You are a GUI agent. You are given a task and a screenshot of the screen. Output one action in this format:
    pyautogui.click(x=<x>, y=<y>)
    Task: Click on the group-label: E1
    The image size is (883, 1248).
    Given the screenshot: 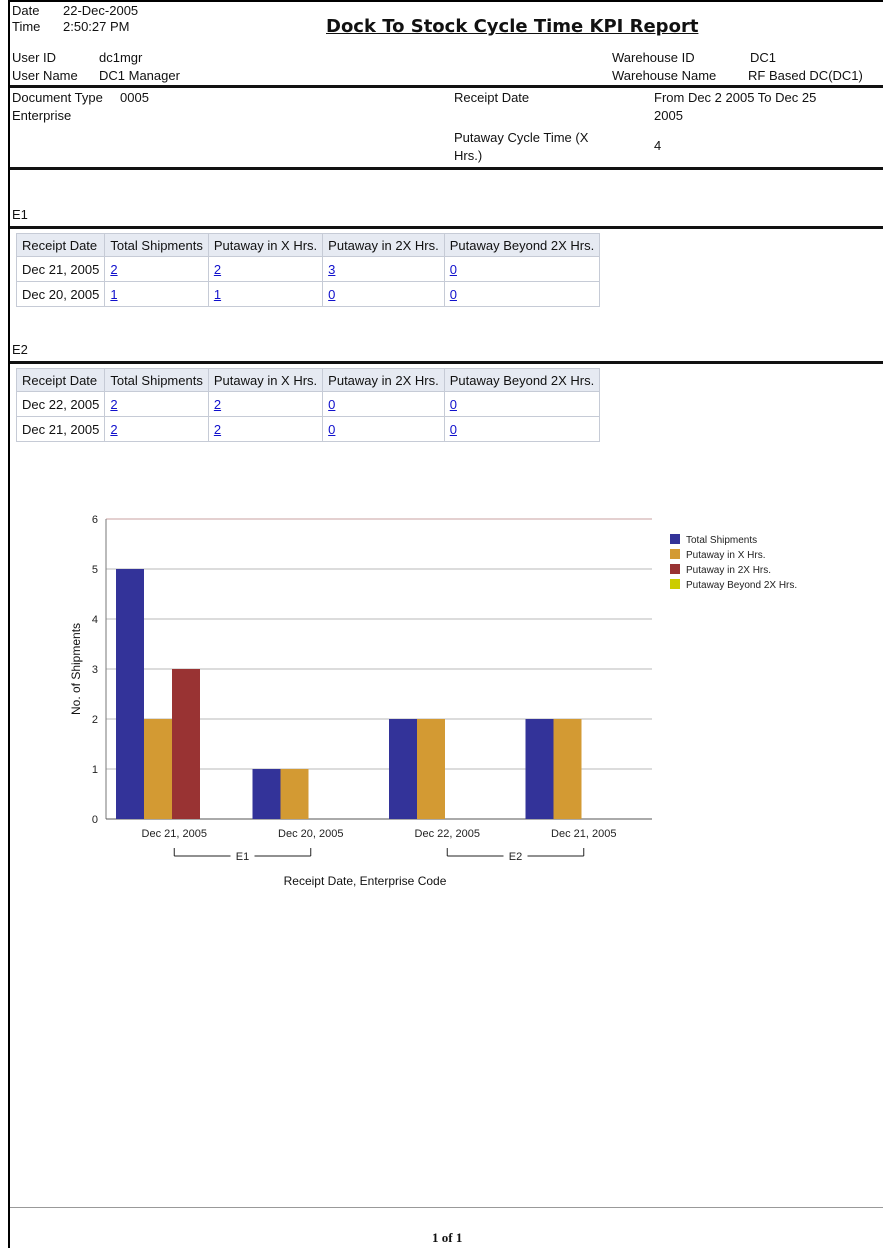 What is the action you would take?
    pyautogui.click(x=242, y=857)
    